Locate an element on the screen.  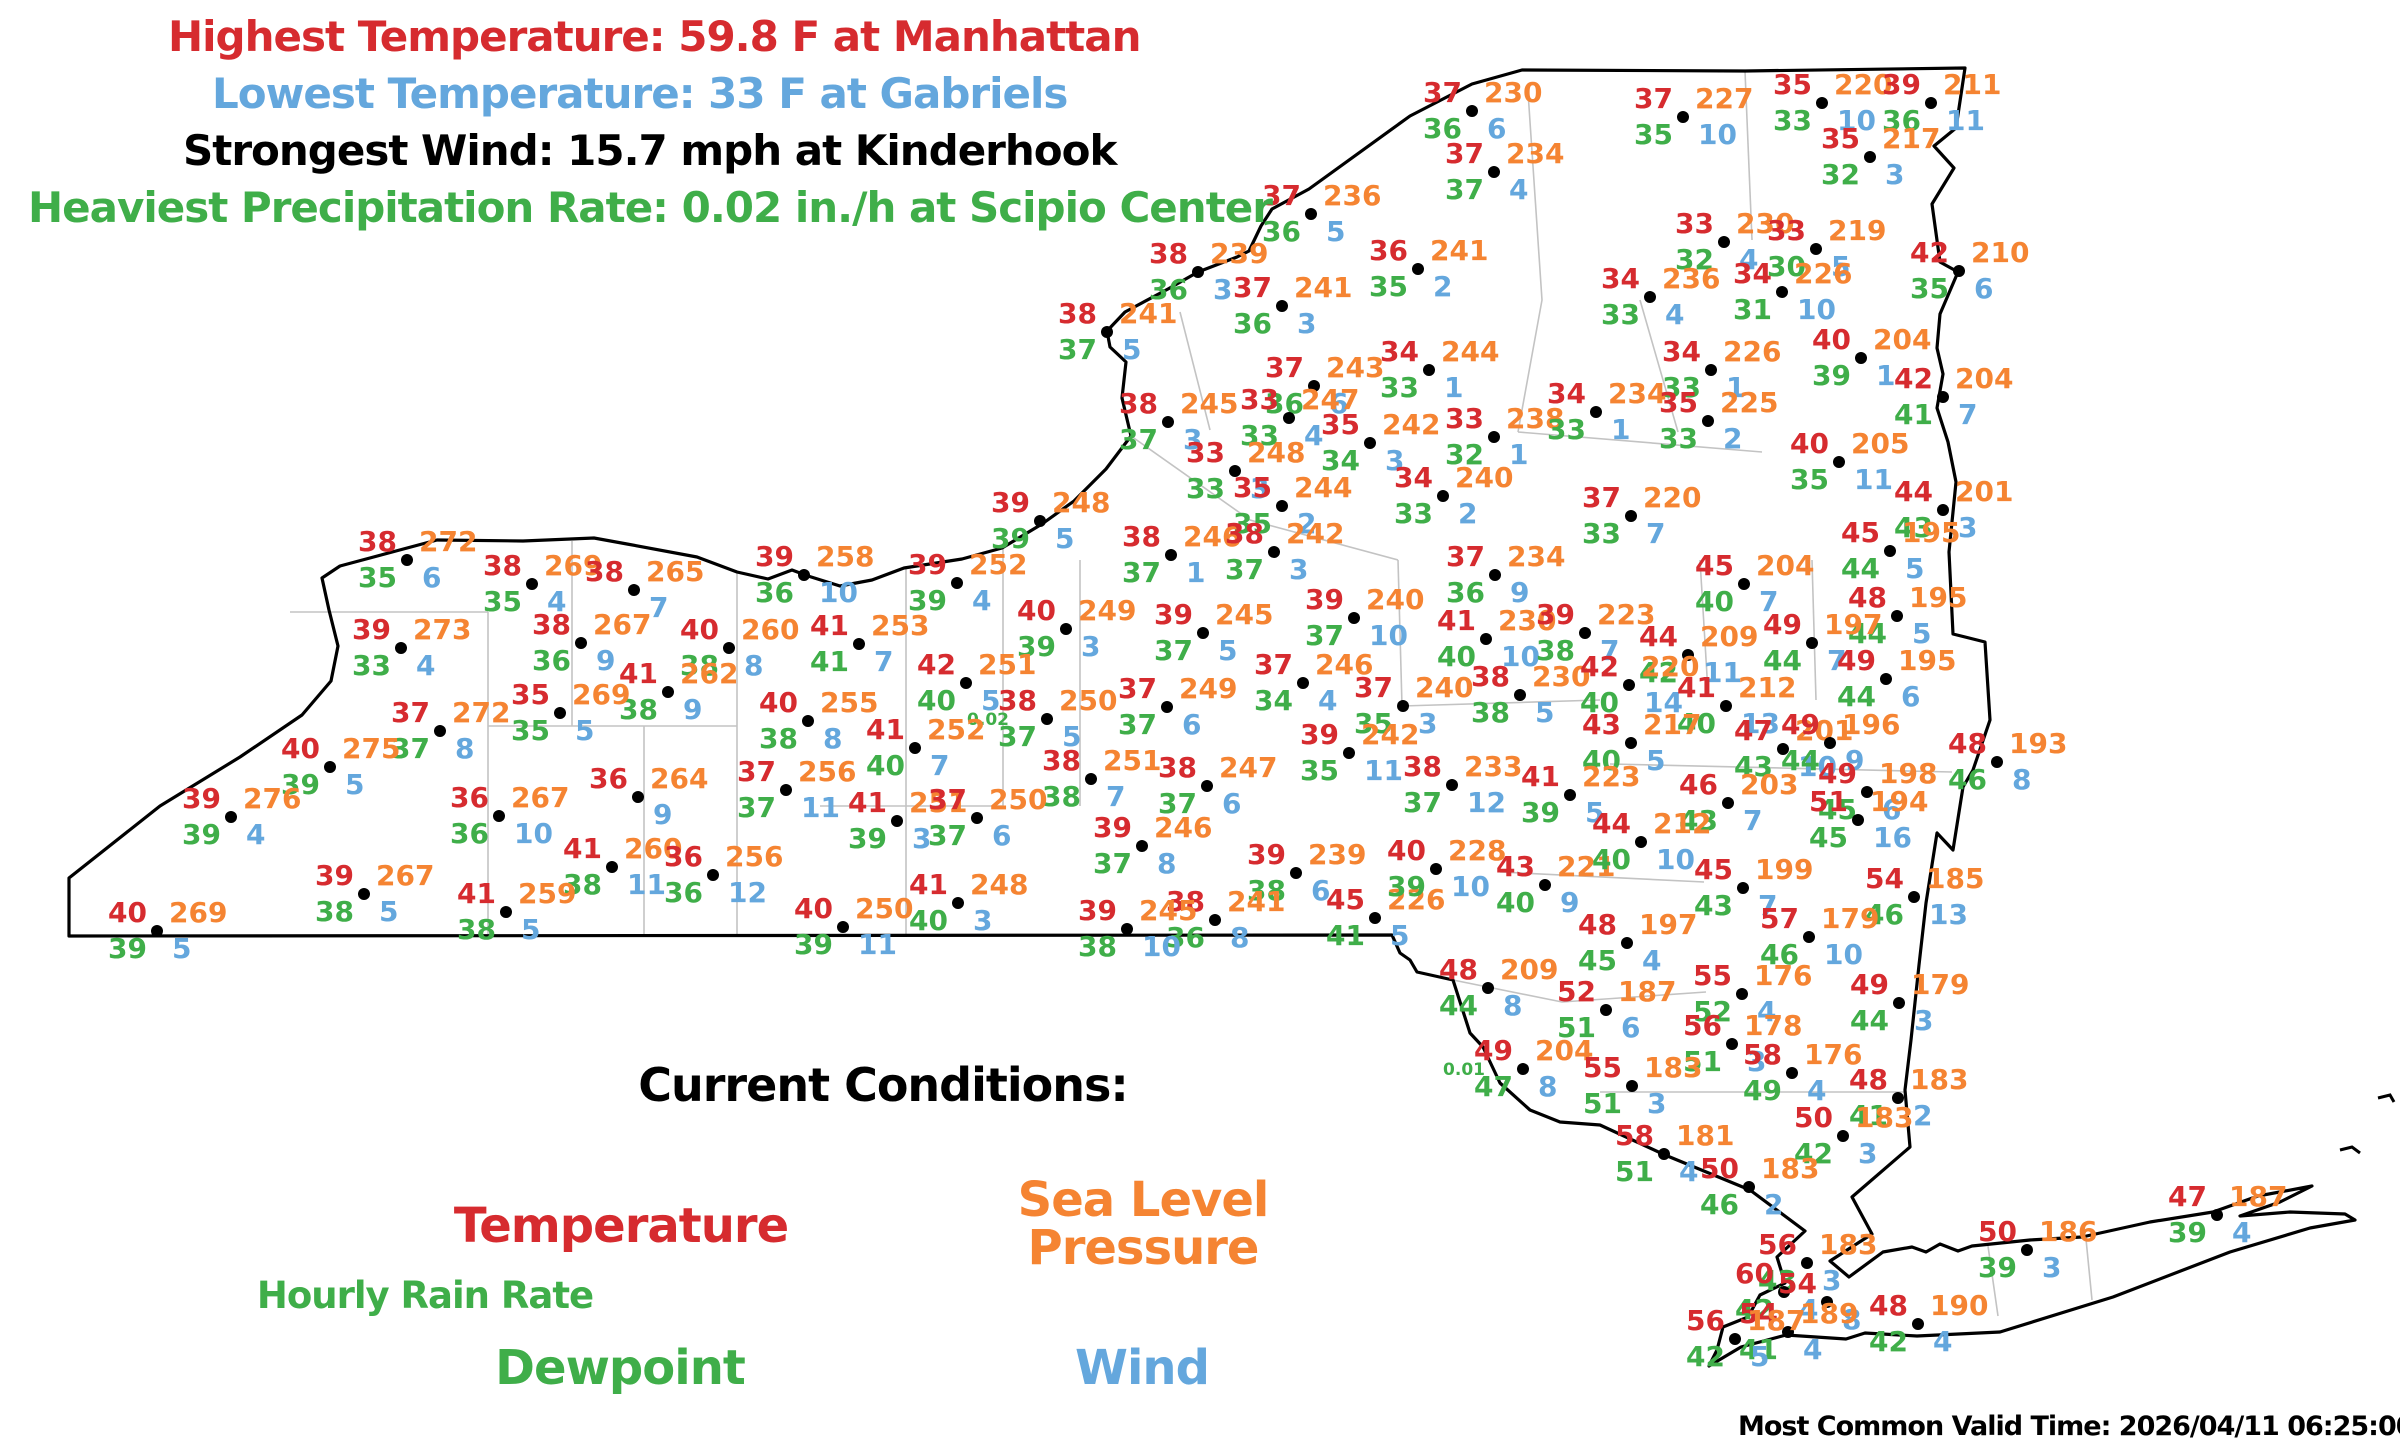
svg-text: 6 is located at coordinates (1630, 1027).